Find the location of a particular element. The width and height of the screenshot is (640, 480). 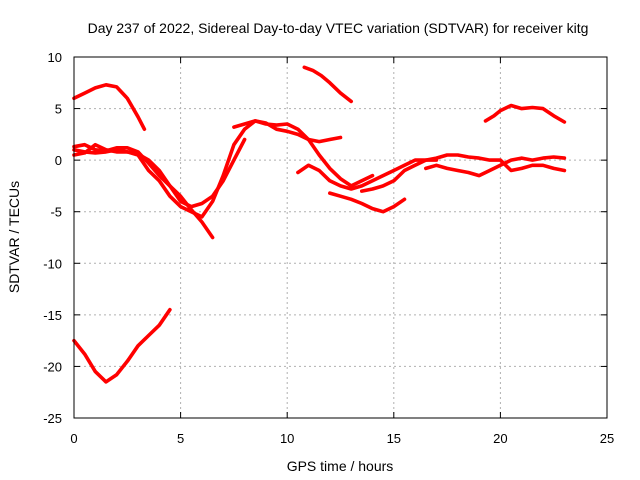

x-axis-label: GPS time / hours is located at coordinates (340, 466).